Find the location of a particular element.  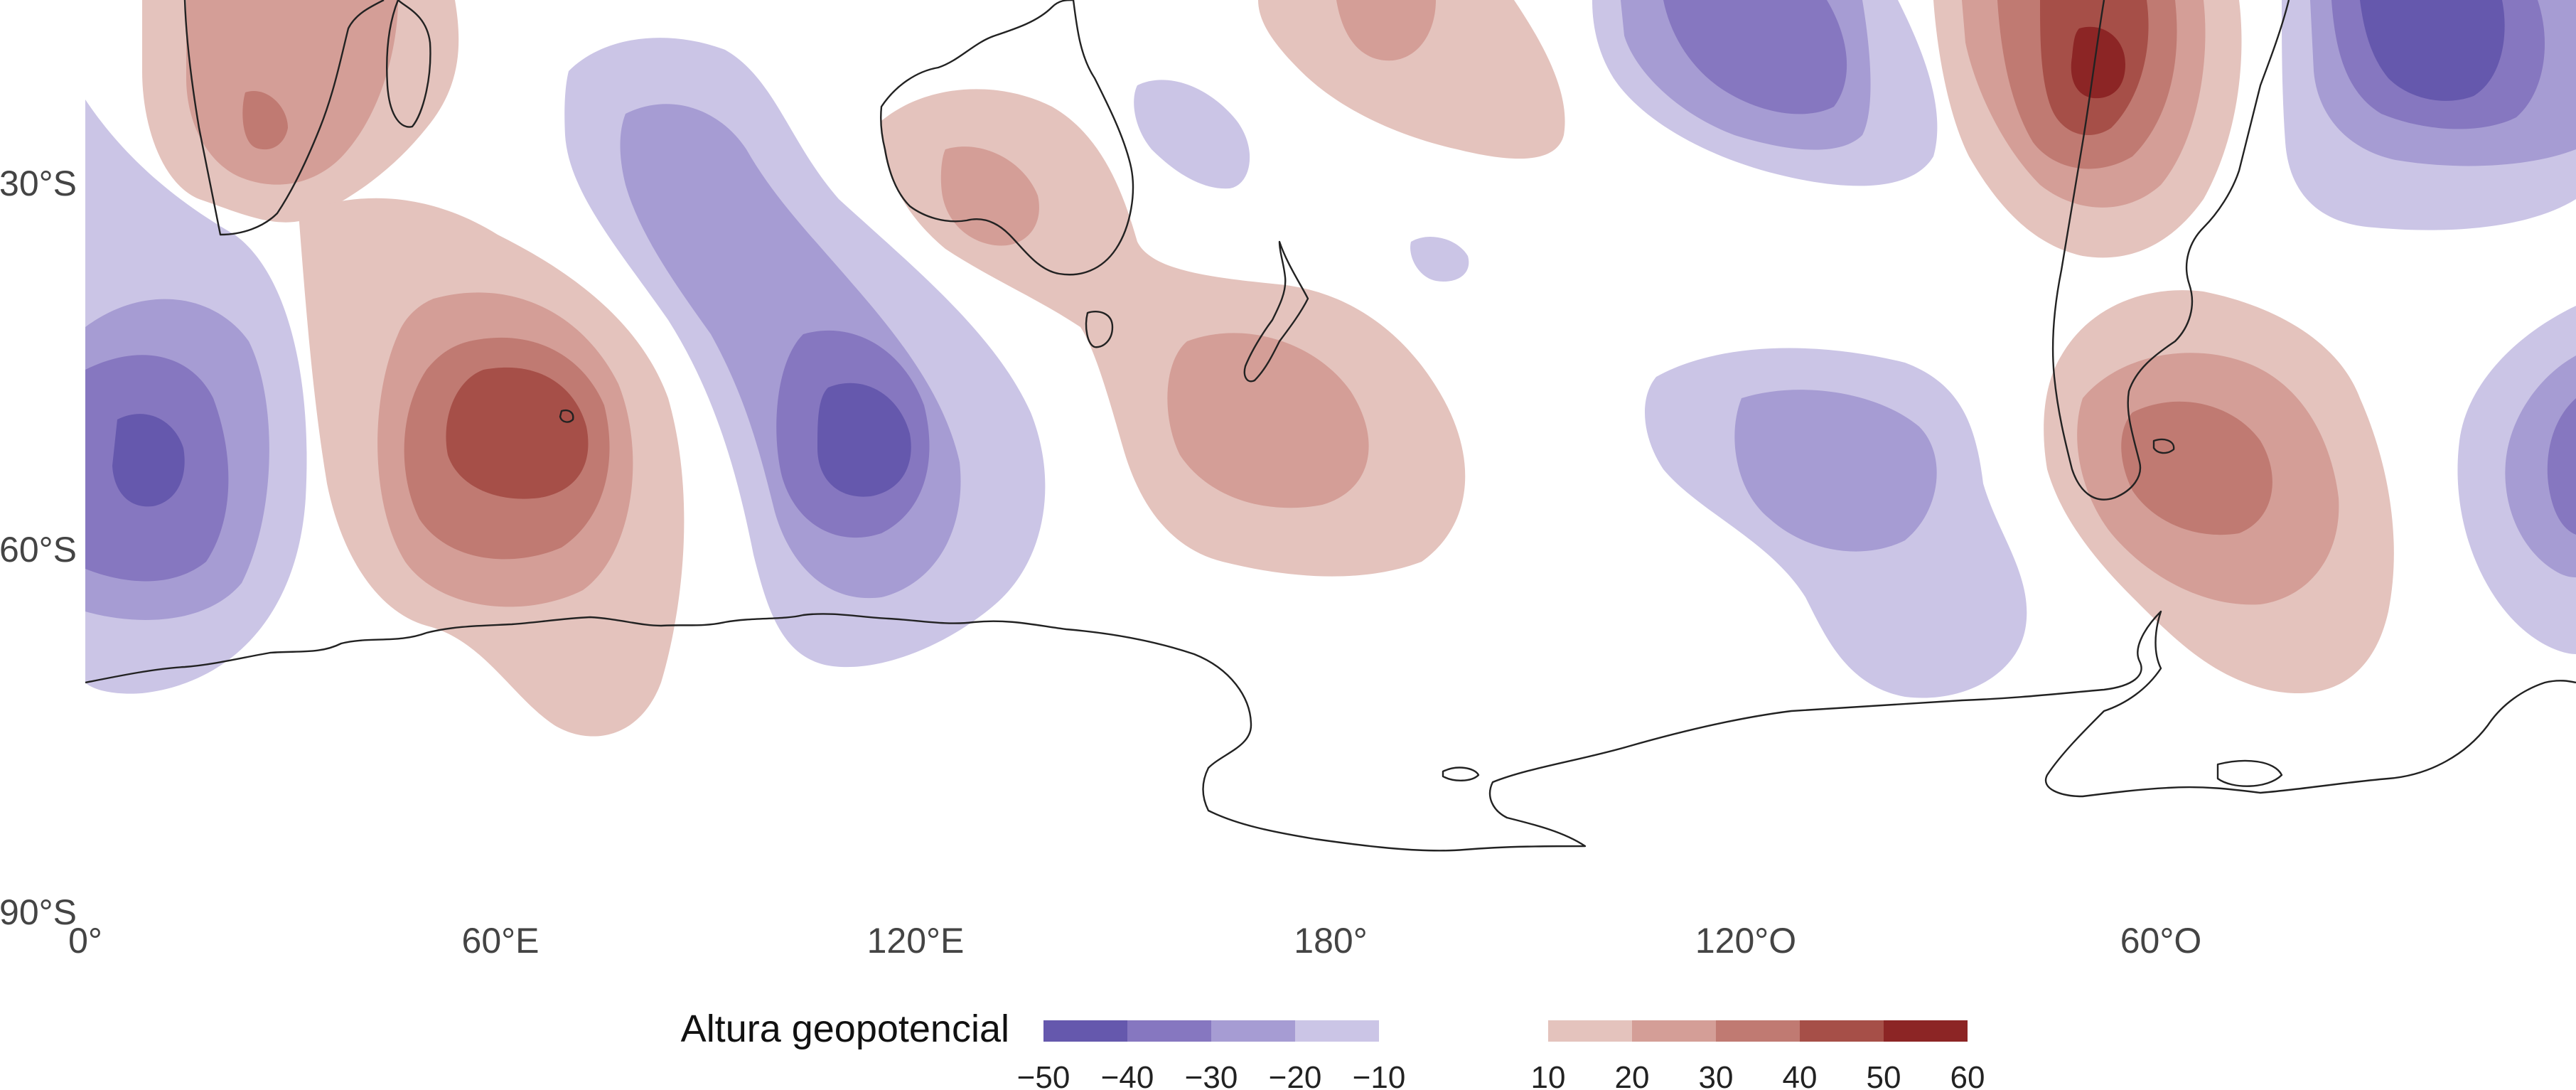

lon-labels: 0° 60°E 120°E 180° 120°O 60°O is located at coordinates (1134, 941).